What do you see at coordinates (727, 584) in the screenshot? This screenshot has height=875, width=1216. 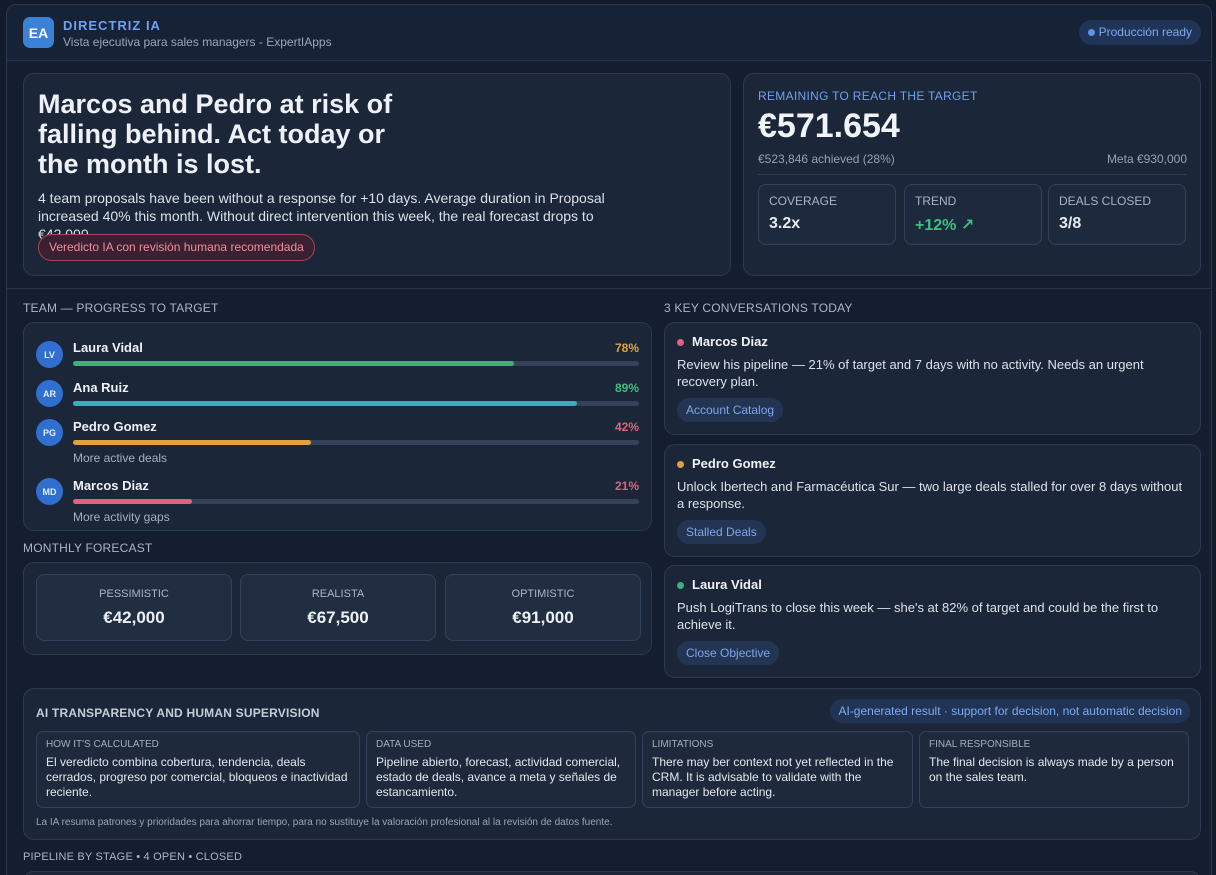 I see `conversation-name: Laura Vidal` at bounding box center [727, 584].